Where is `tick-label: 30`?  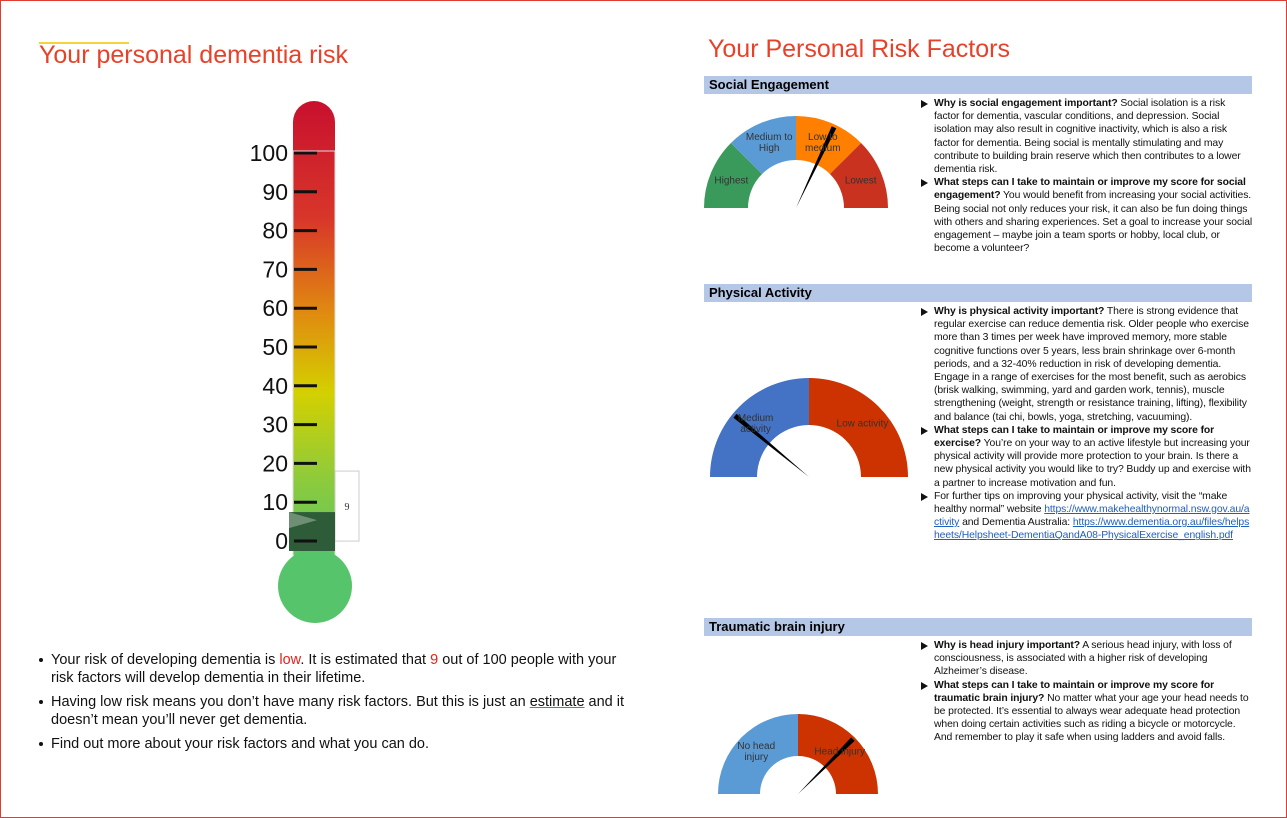 tick-label: 30 is located at coordinates (275, 425).